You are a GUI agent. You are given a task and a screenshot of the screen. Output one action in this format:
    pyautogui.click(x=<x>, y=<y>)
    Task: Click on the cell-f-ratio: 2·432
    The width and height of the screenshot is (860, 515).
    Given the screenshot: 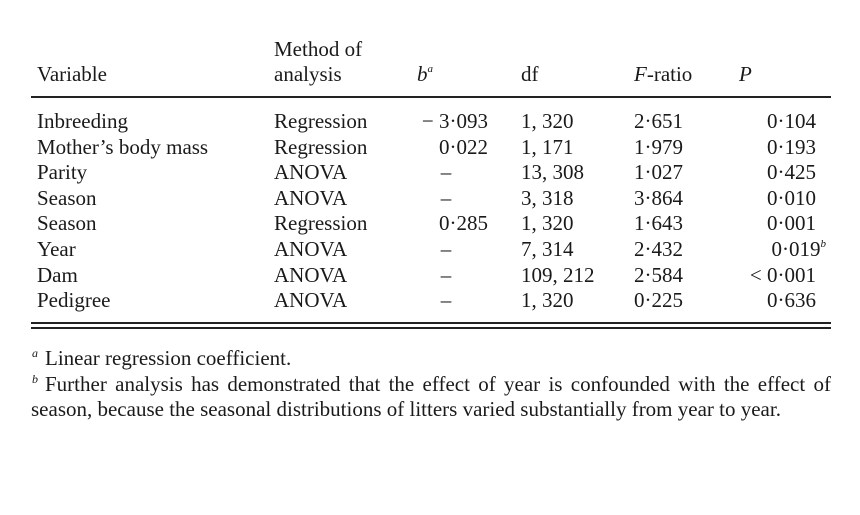 What is the action you would take?
    pyautogui.click(x=658, y=249)
    